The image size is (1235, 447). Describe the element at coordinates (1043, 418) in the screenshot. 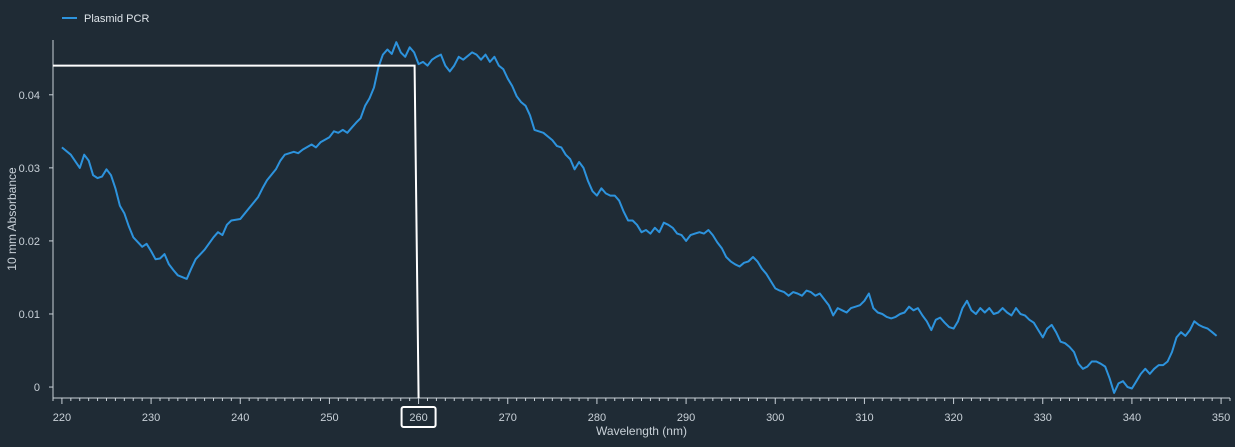

I see `x-tick-label: 330` at that location.